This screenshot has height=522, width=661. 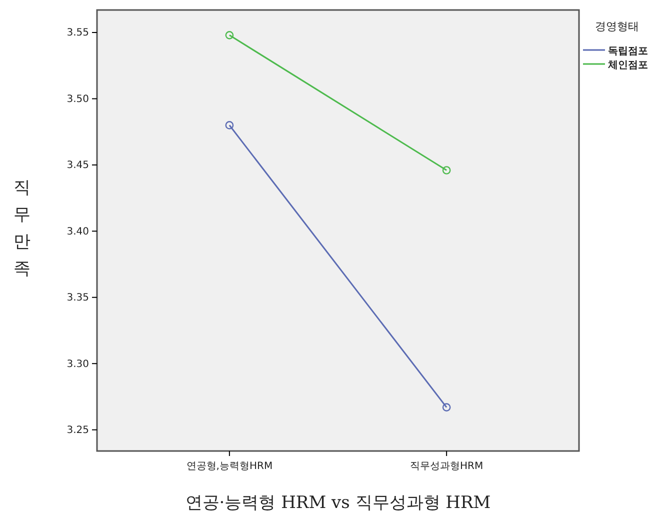 What do you see at coordinates (628, 51) in the screenshot?
I see `legend-label: 독립점포` at bounding box center [628, 51].